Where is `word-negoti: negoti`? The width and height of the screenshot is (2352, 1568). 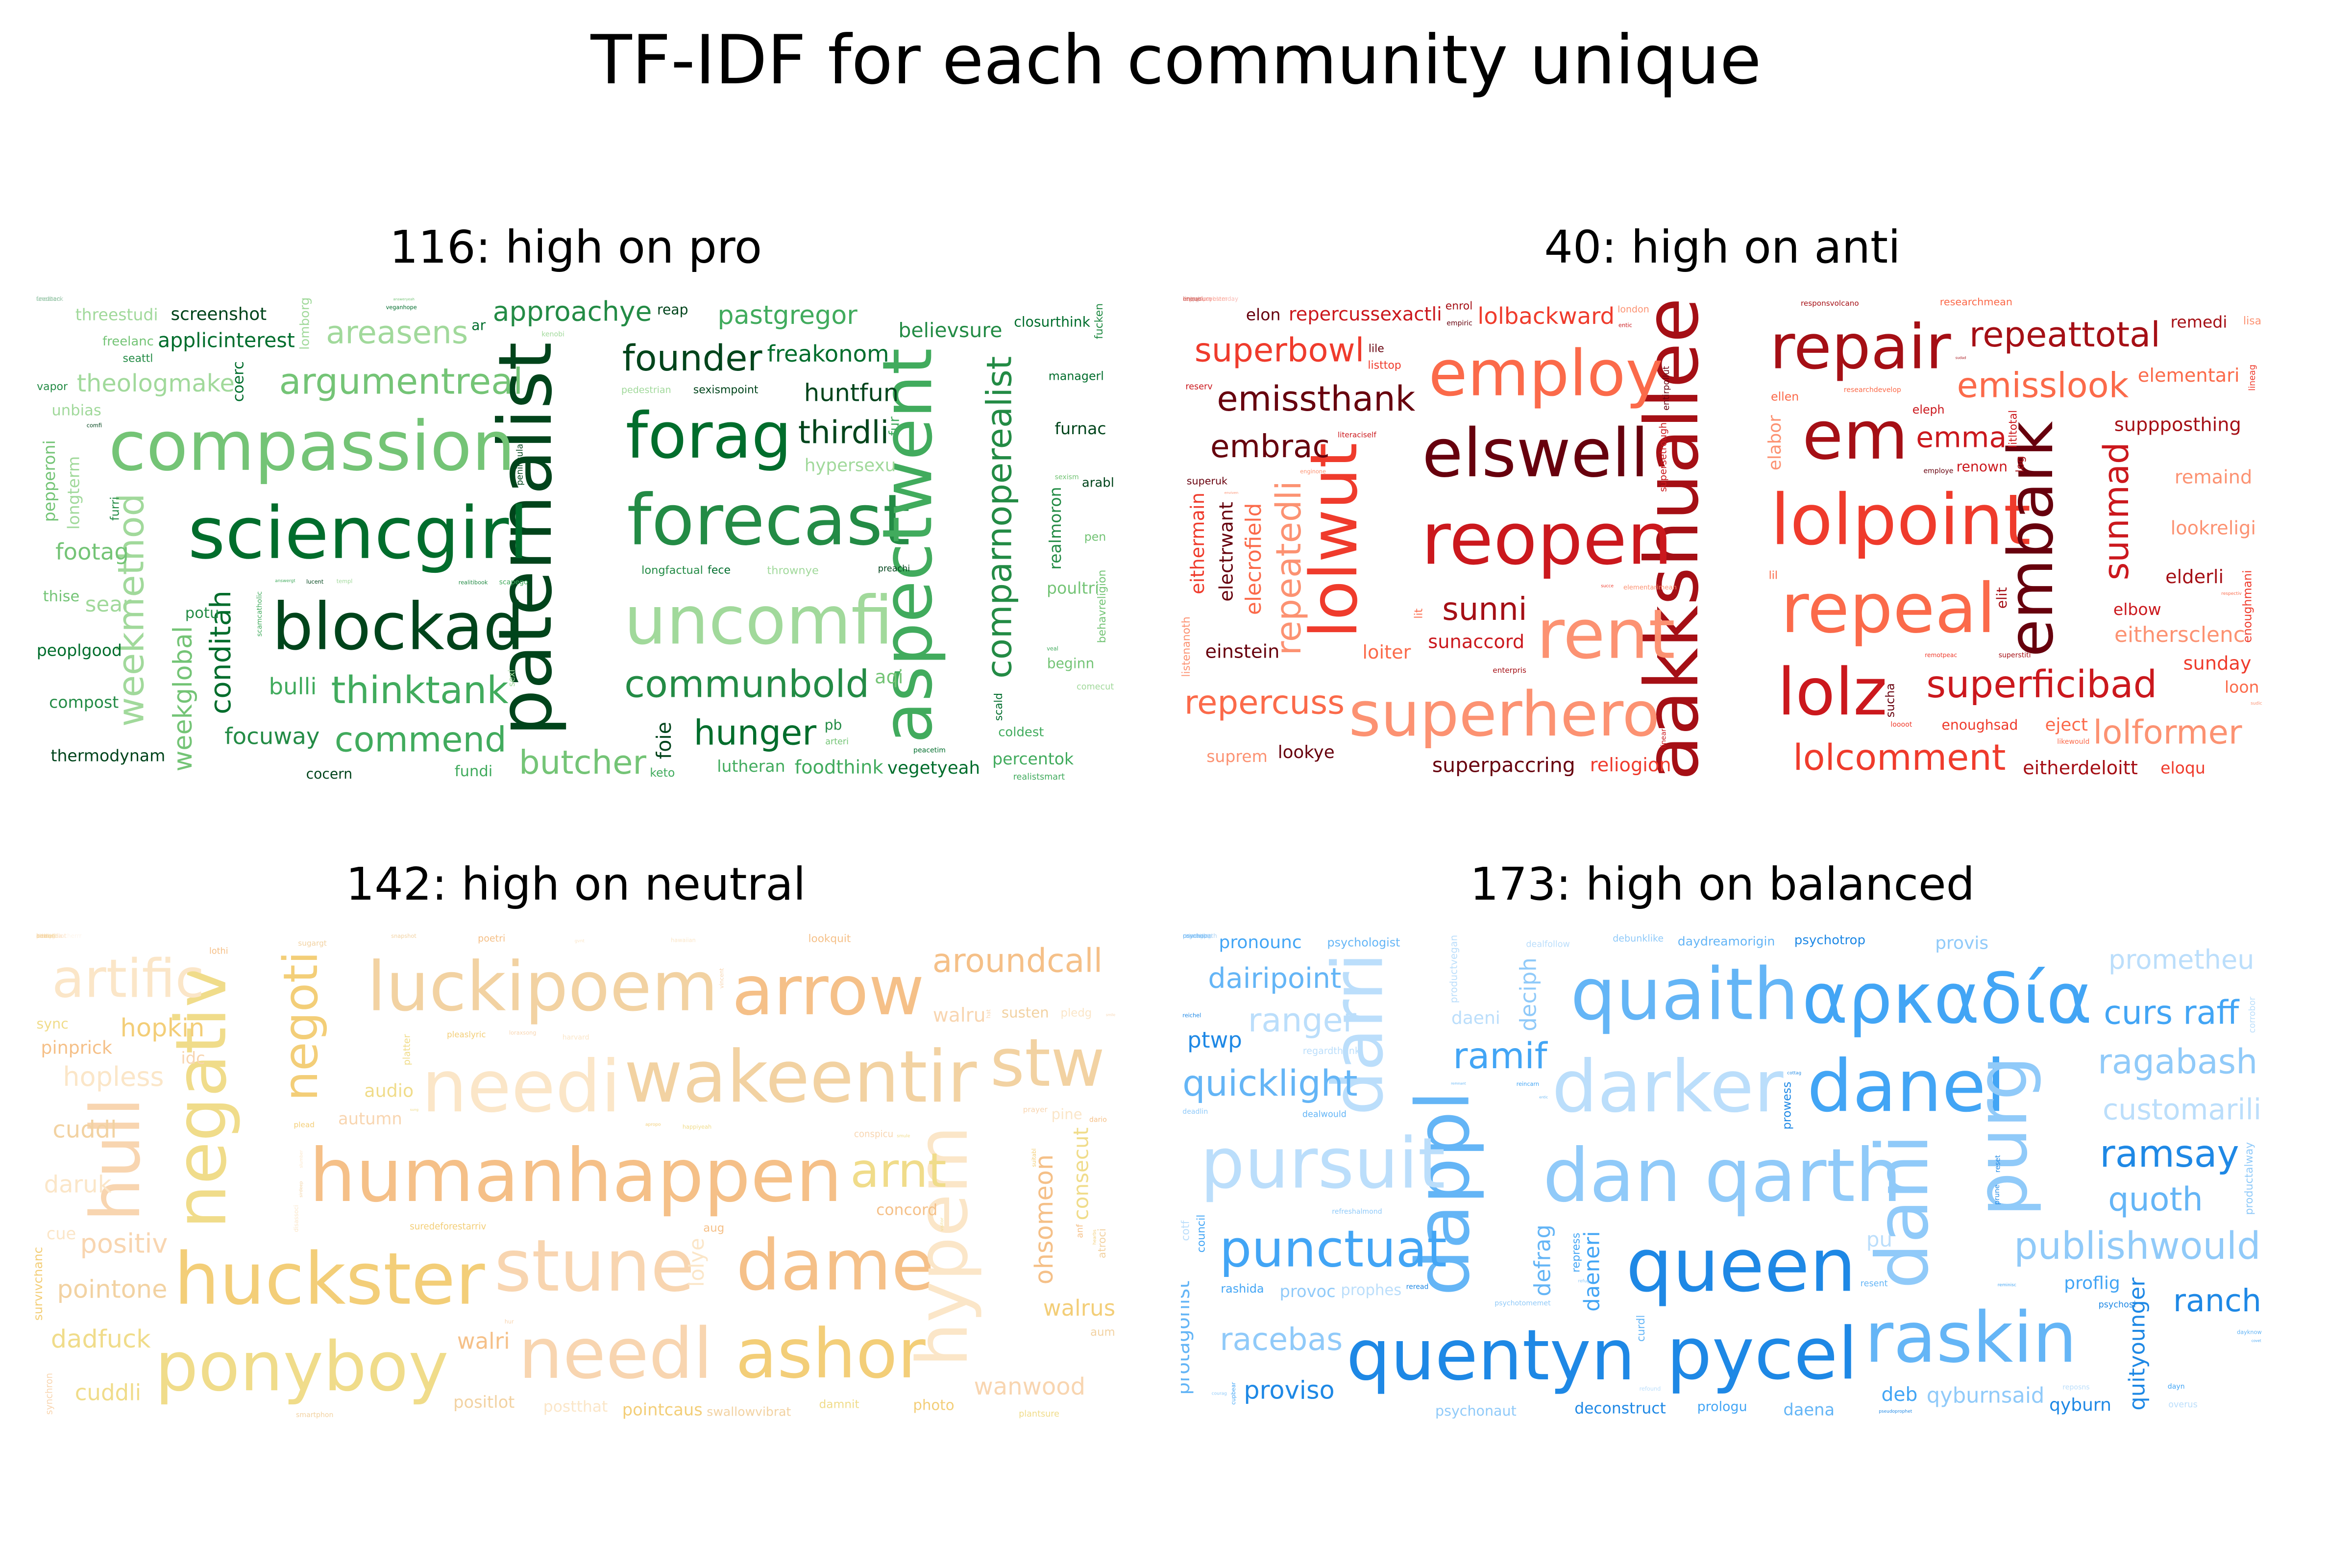
word-negoti: negoti is located at coordinates (300, 1026).